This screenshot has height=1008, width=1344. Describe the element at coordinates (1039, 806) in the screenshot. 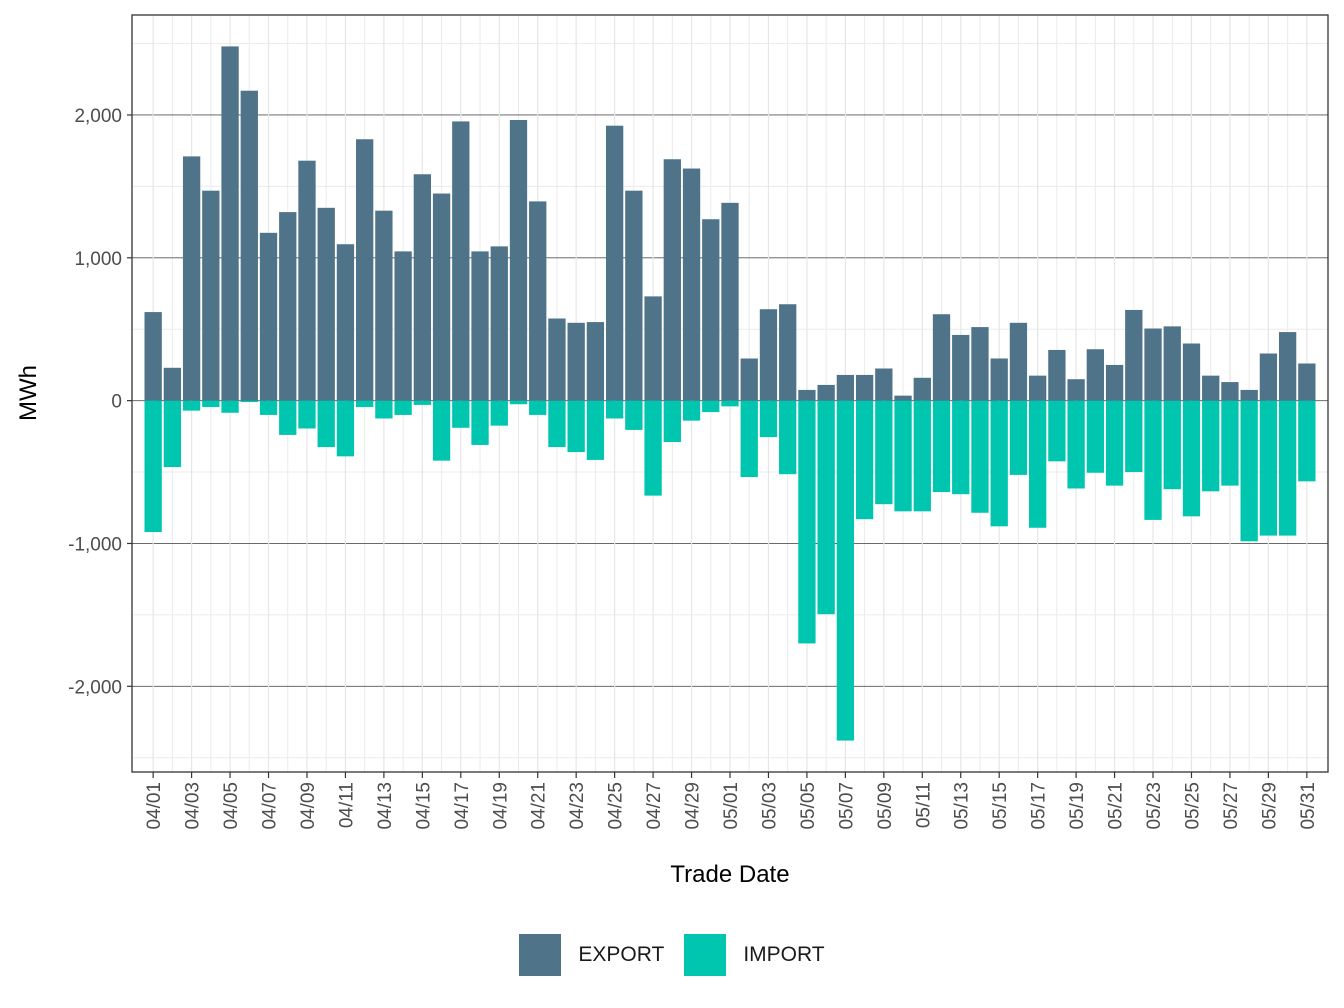

I see `x-tick-label: 05/17` at that location.